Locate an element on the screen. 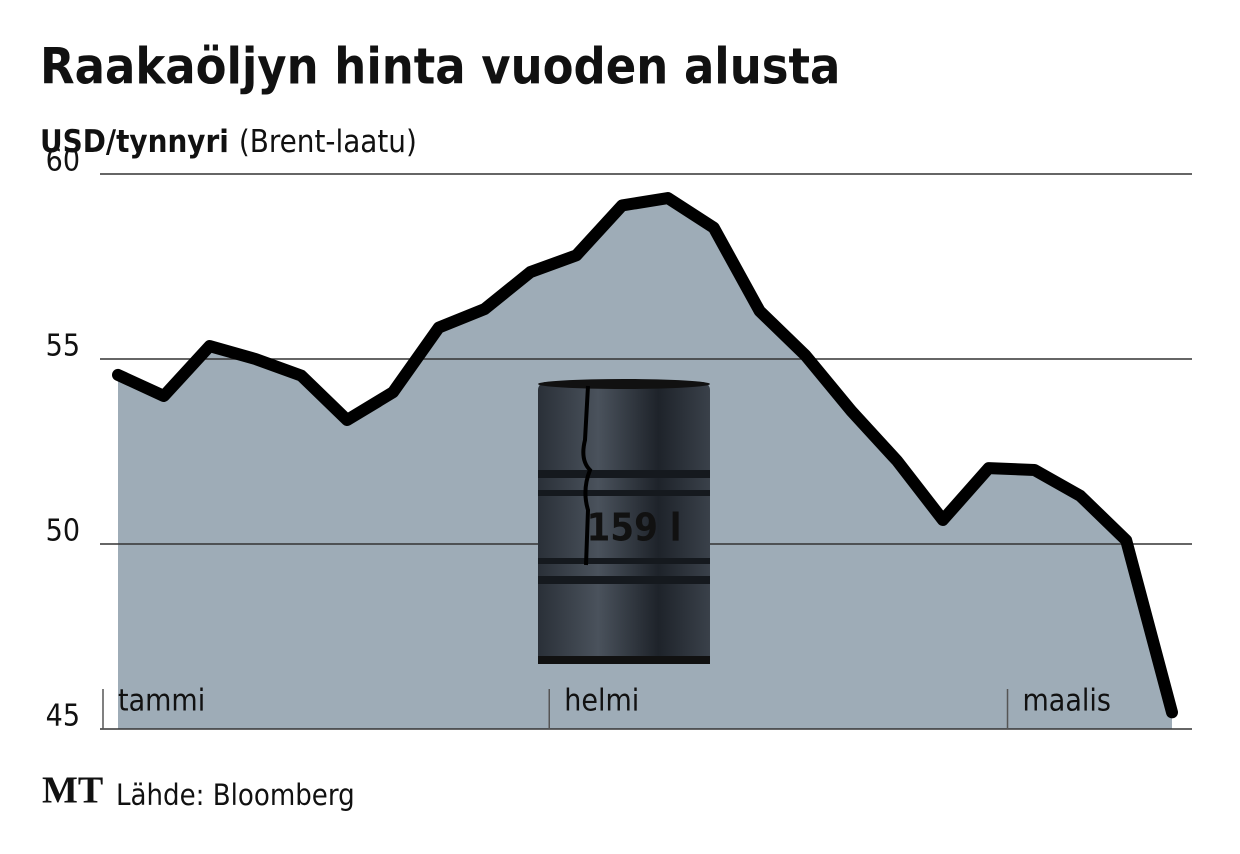  x-tick-label: helmi is located at coordinates (601, 701).